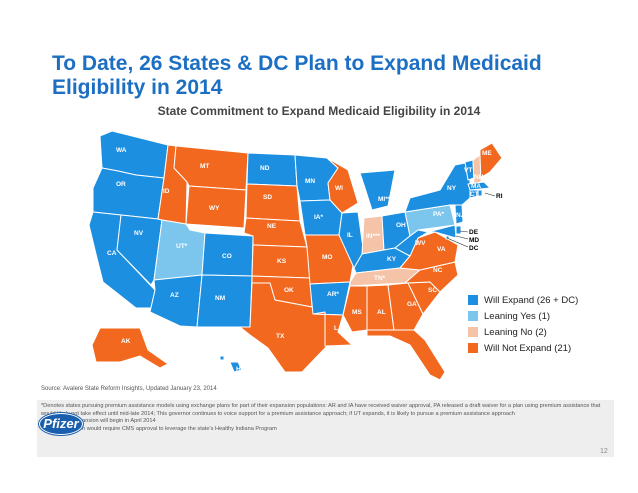  I want to click on state-label-ct: CT, so click(474, 194).